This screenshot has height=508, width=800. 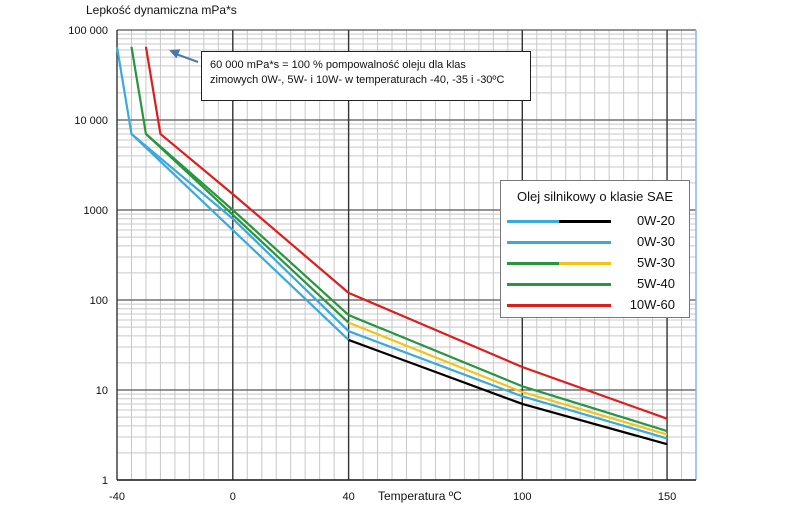 I want to click on series-line-0w-20-segment-a, so click(x=240, y=237).